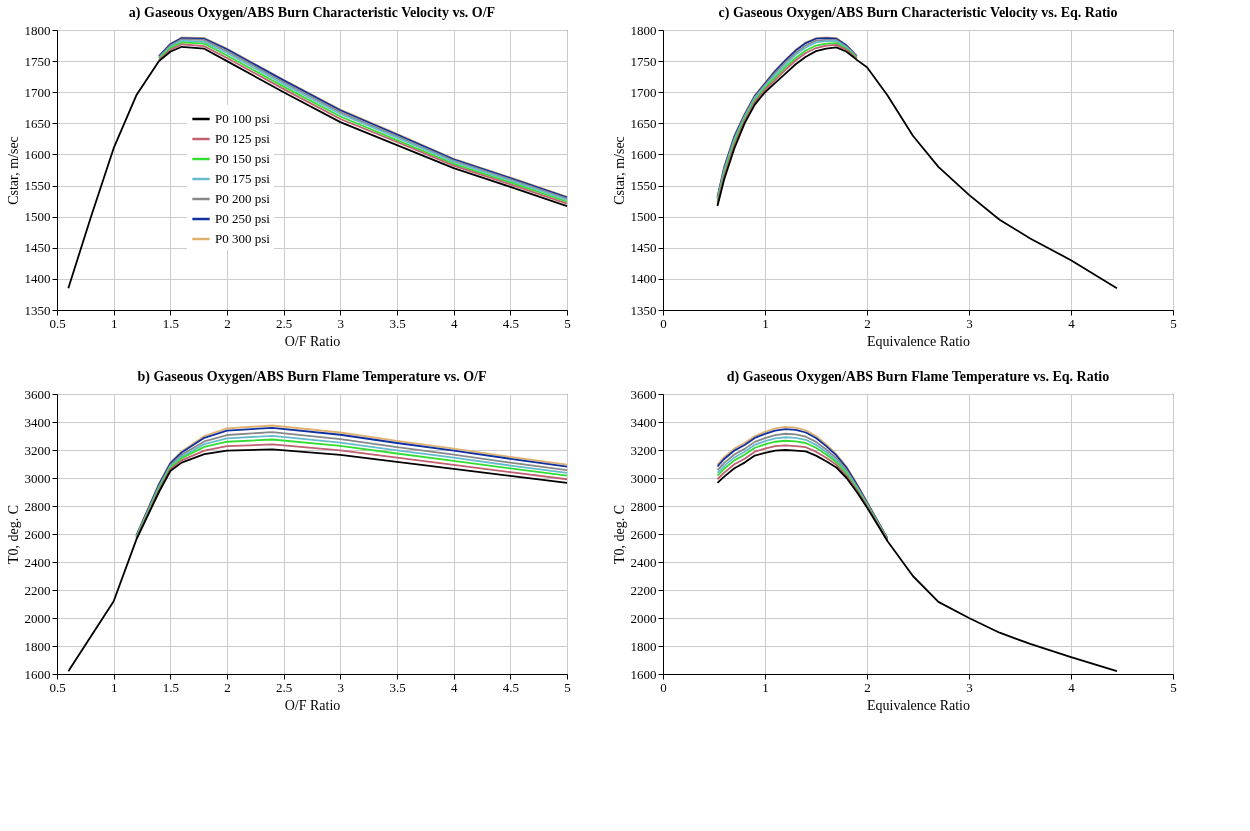  What do you see at coordinates (243, 238) in the screenshot?
I see `legend-label: P0 300 psi` at bounding box center [243, 238].